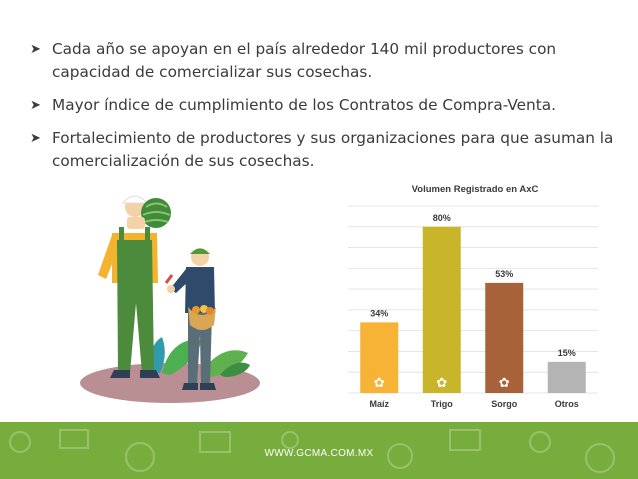 This screenshot has height=479, width=638. I want to click on category-label: Otros, so click(567, 404).